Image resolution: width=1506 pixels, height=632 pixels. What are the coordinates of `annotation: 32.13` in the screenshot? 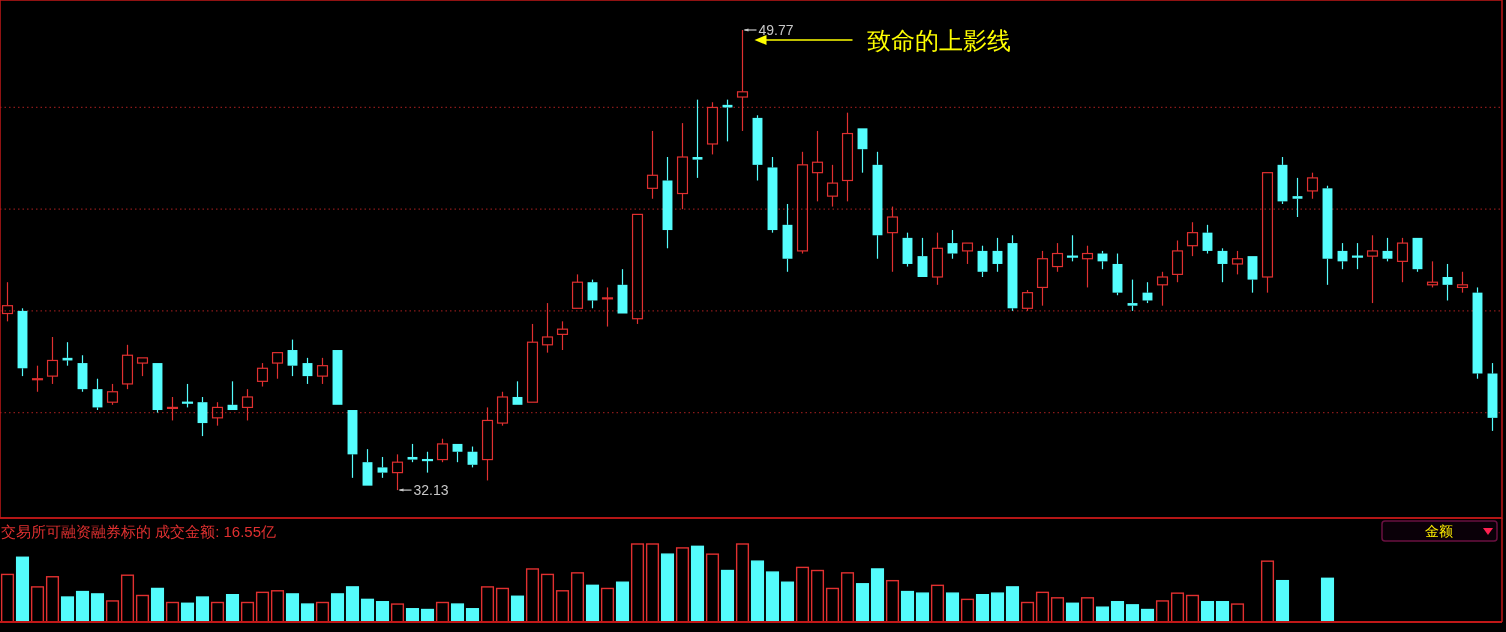 It's located at (431, 490).